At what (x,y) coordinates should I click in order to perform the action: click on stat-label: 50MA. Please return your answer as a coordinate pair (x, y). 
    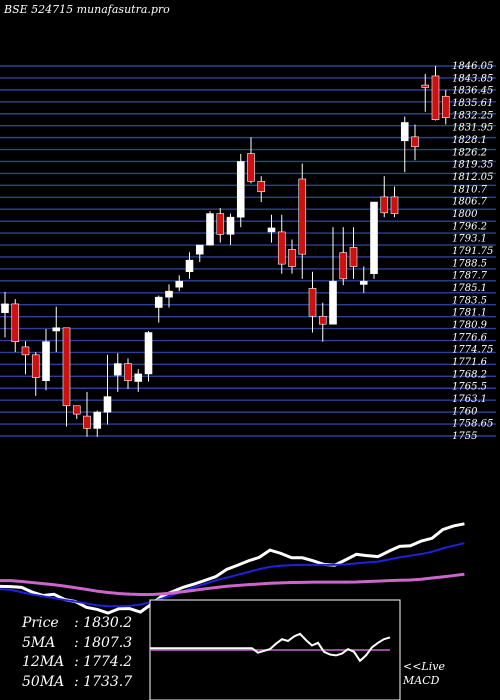
    Looking at the image, I should click on (43, 681).